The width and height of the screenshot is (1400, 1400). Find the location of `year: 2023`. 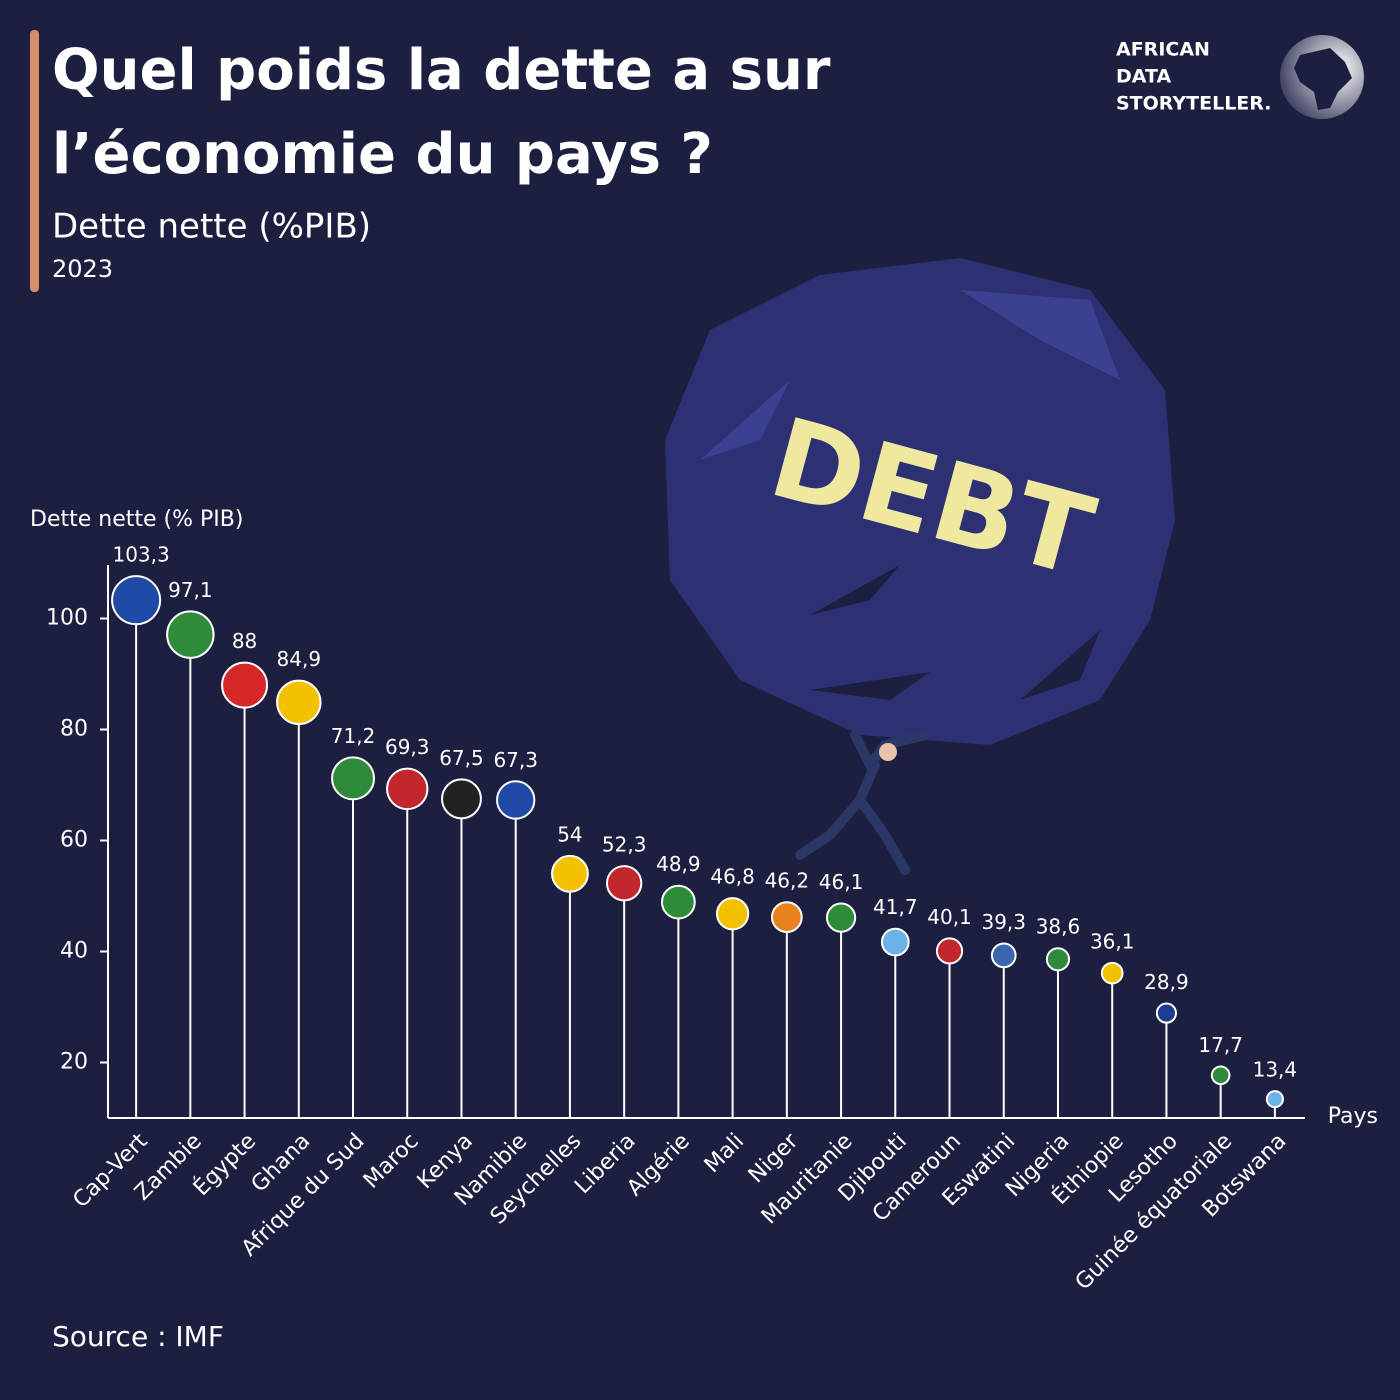

year: 2023 is located at coordinates (82, 269).